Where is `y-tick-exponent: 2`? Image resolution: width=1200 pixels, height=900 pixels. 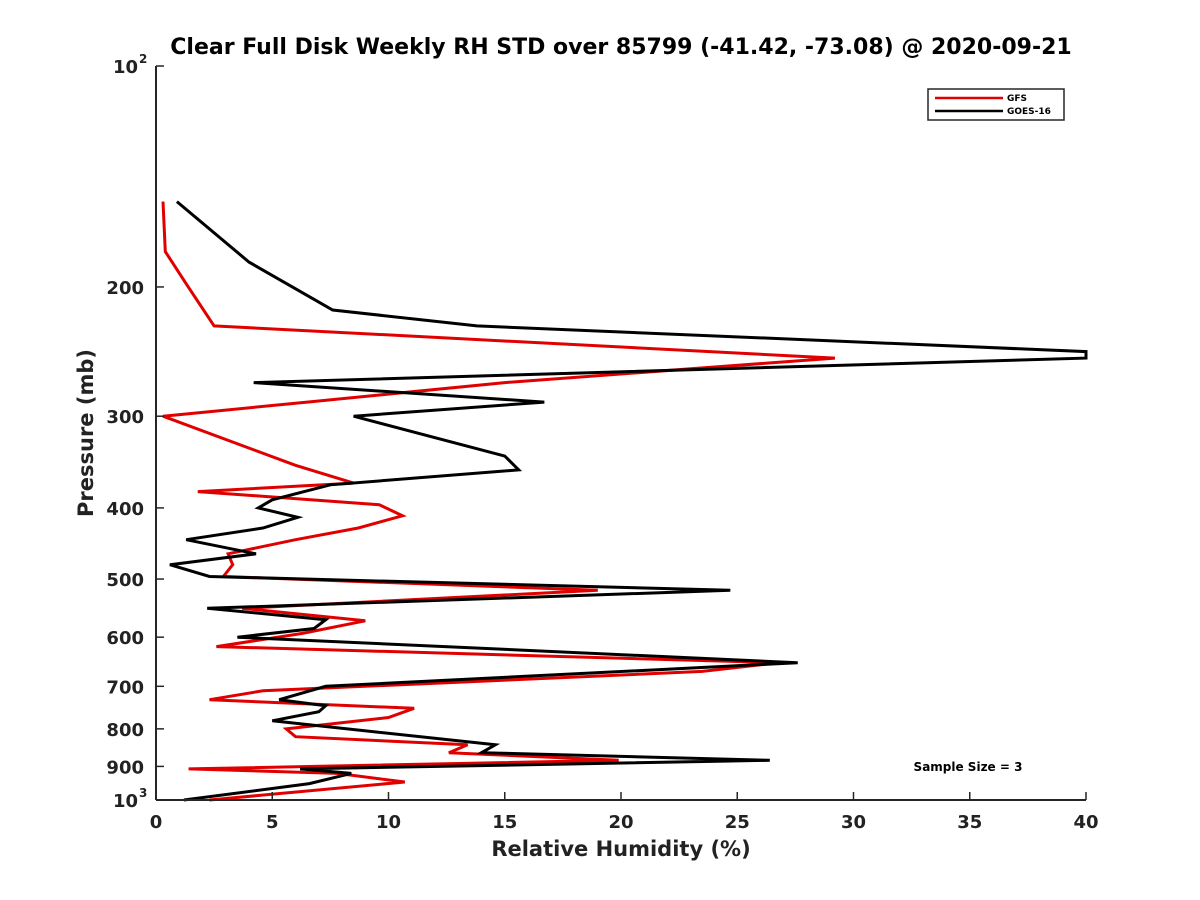
y-tick-exponent: 2 is located at coordinates (143, 59).